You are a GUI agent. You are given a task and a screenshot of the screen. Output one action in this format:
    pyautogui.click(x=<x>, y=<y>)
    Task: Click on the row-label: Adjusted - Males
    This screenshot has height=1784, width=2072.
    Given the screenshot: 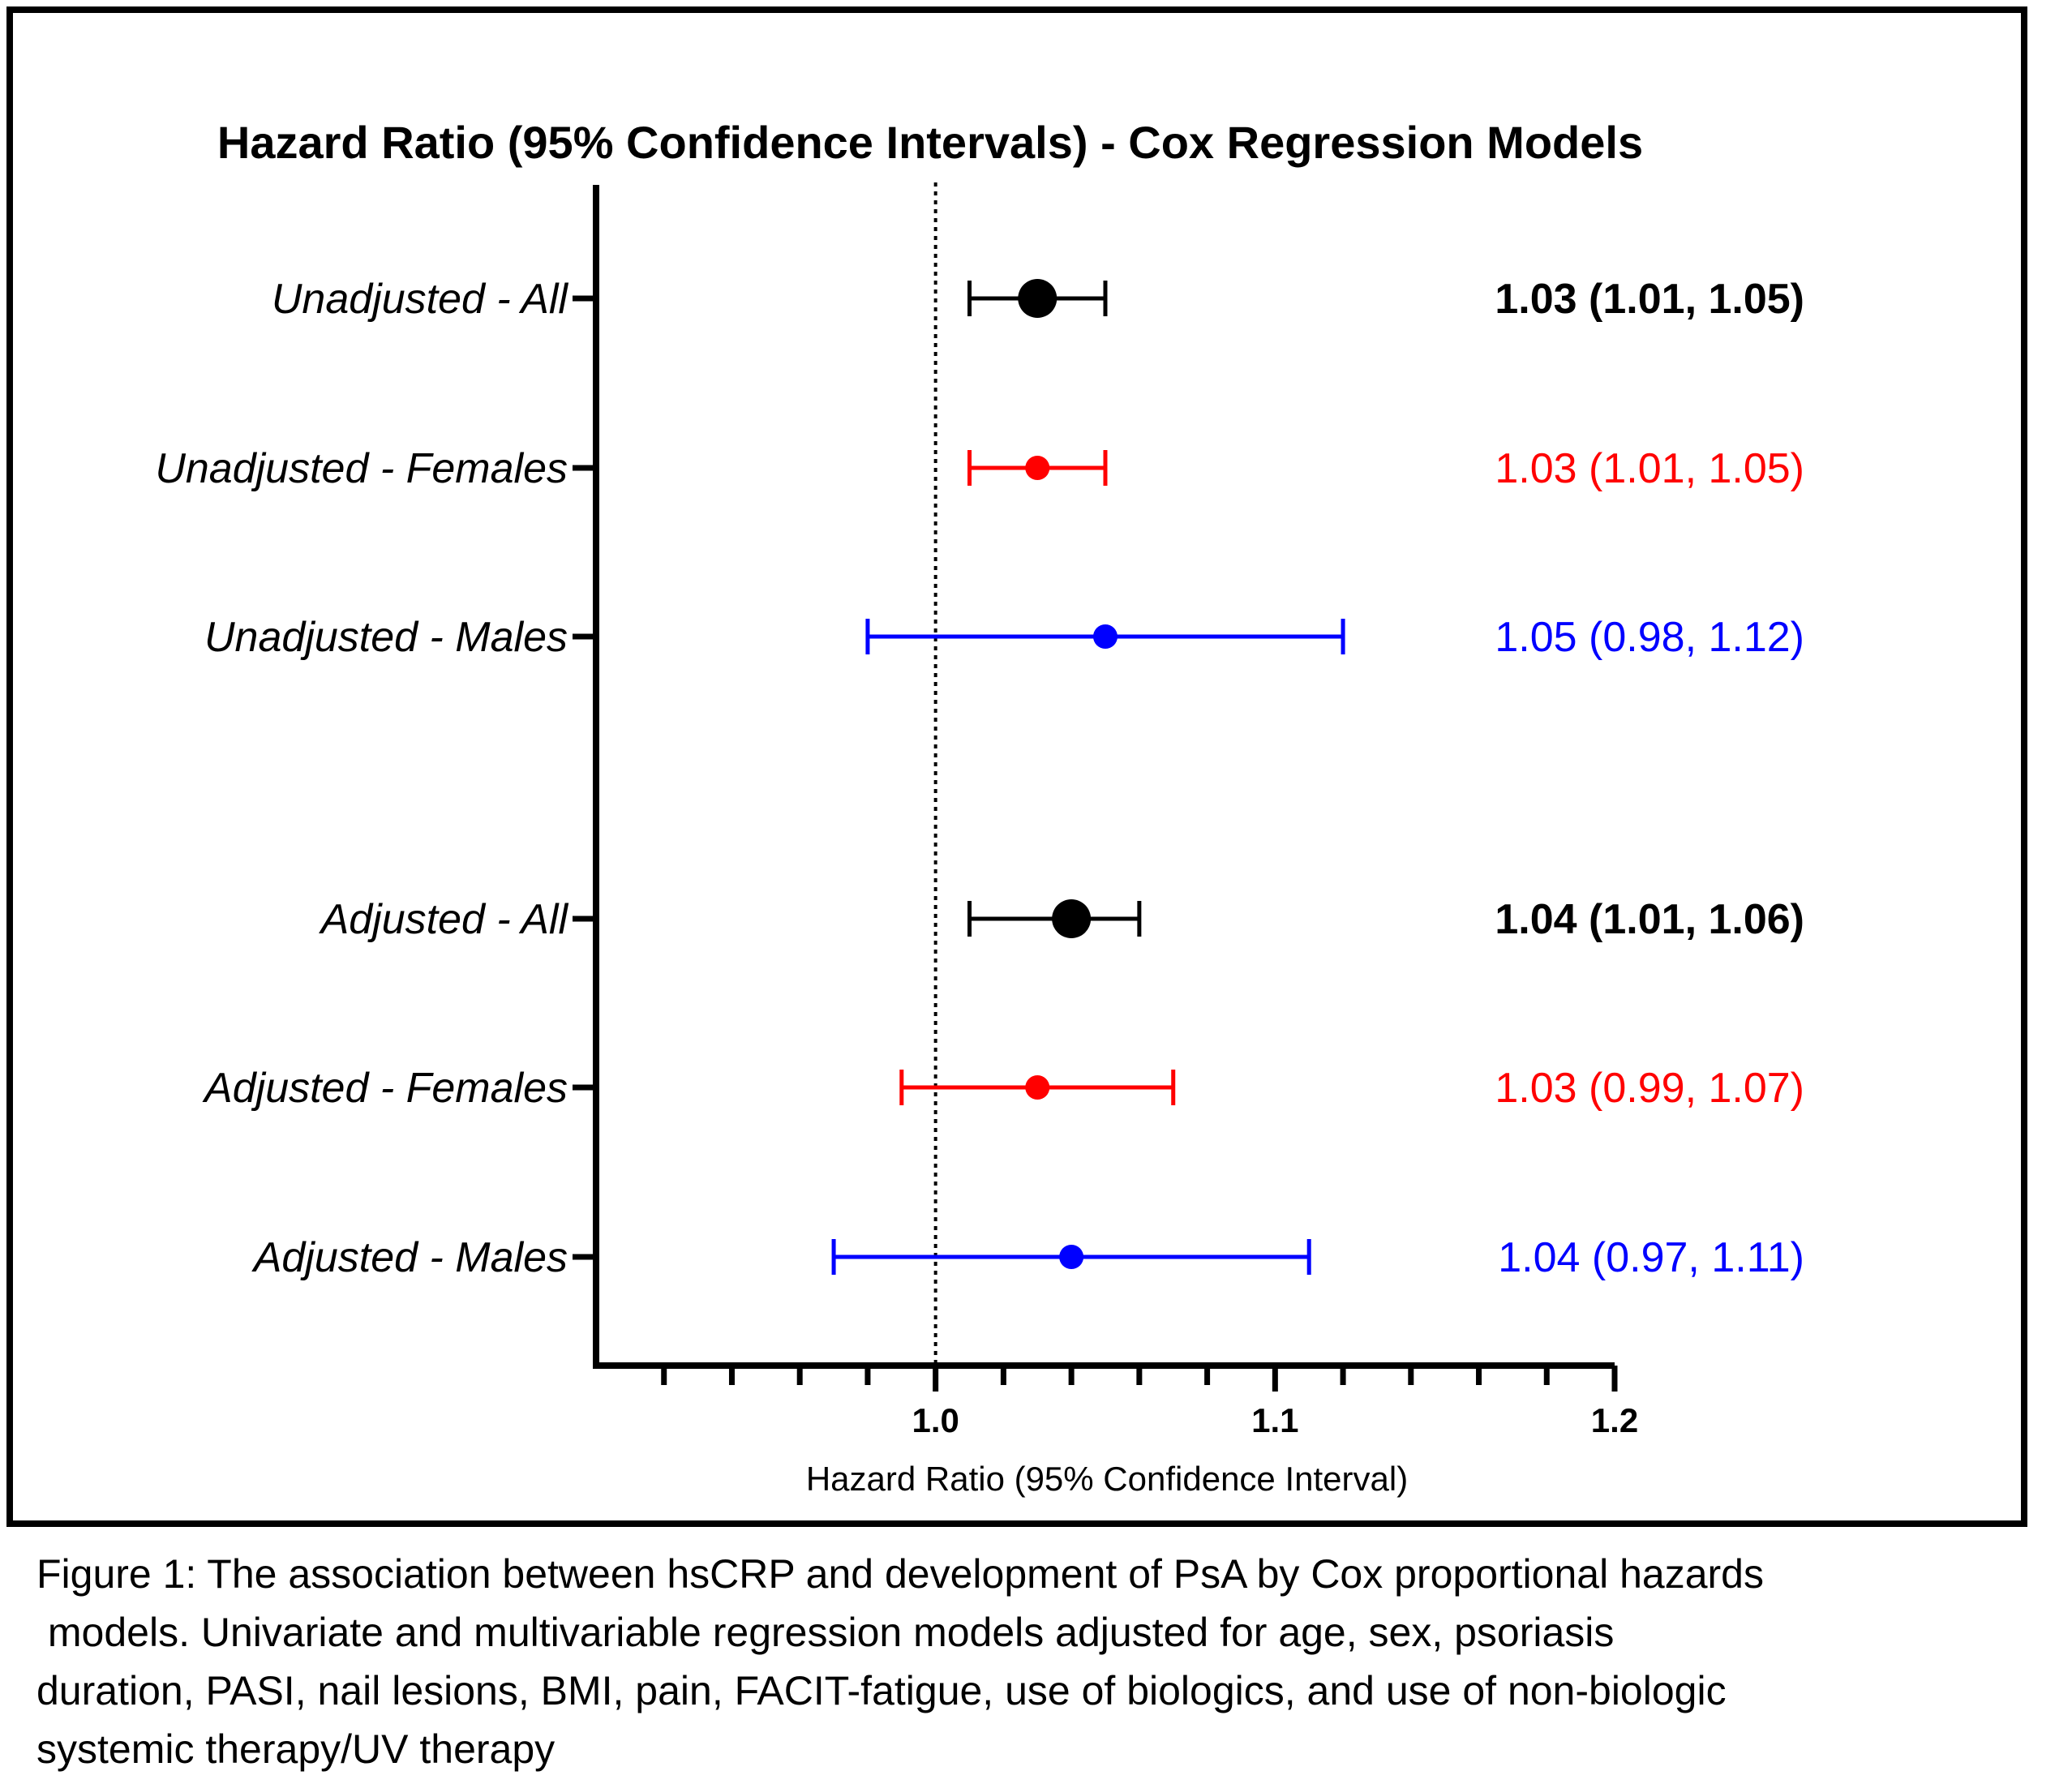 What is the action you would take?
    pyautogui.click(x=409, y=1257)
    